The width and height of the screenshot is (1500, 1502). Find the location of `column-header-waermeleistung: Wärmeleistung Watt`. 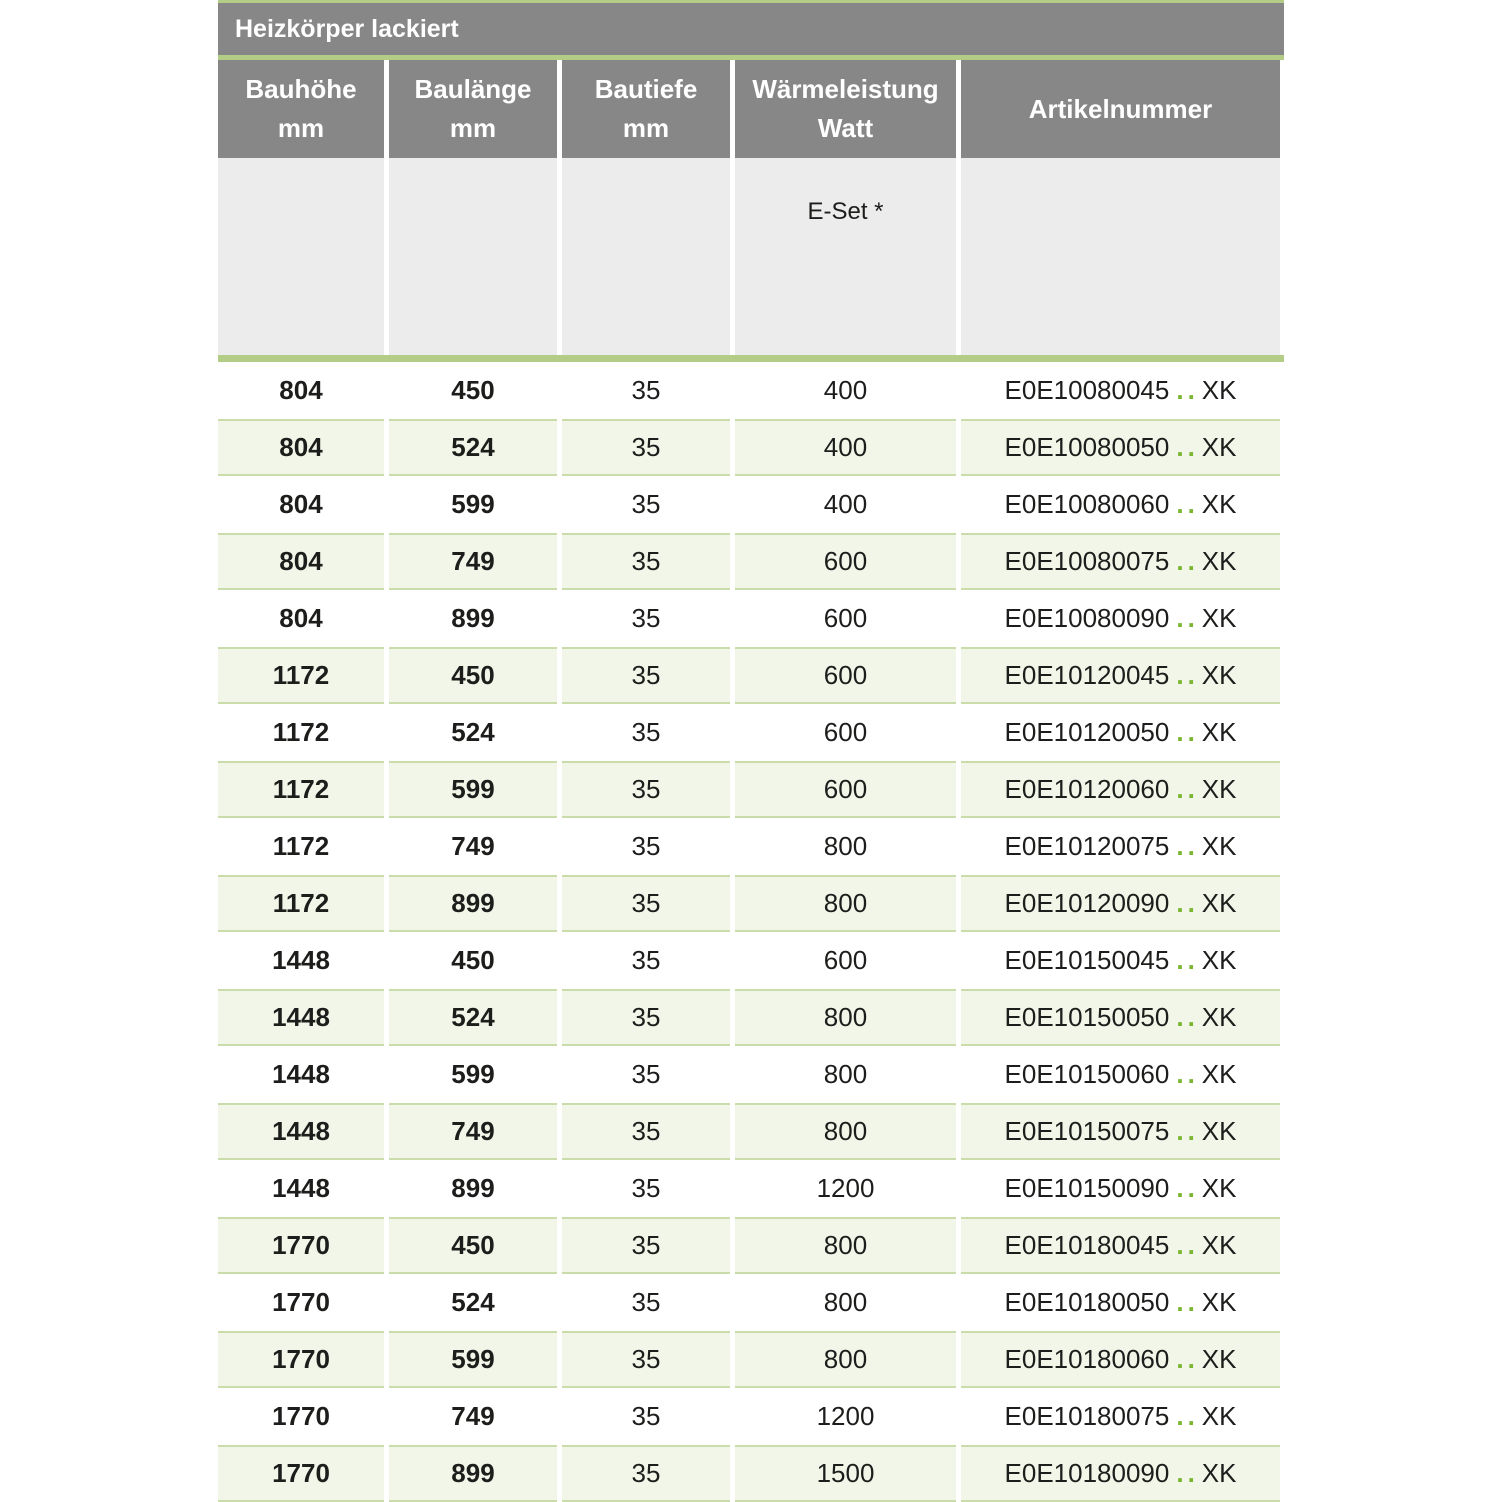

column-header-waermeleistung: Wärmeleistung Watt is located at coordinates (845, 109).